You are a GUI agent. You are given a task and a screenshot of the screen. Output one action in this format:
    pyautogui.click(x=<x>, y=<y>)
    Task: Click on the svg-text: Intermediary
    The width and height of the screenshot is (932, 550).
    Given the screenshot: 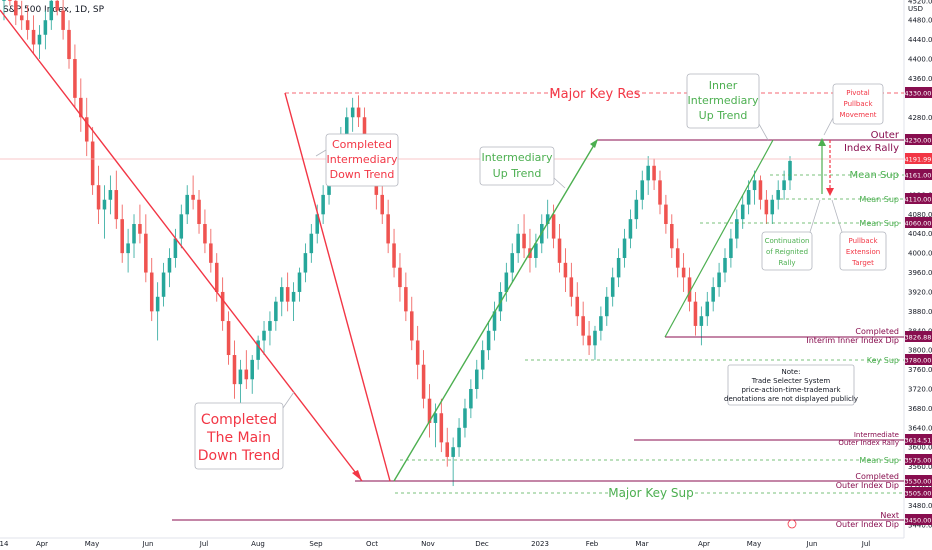 What is the action you would take?
    pyautogui.click(x=517, y=157)
    